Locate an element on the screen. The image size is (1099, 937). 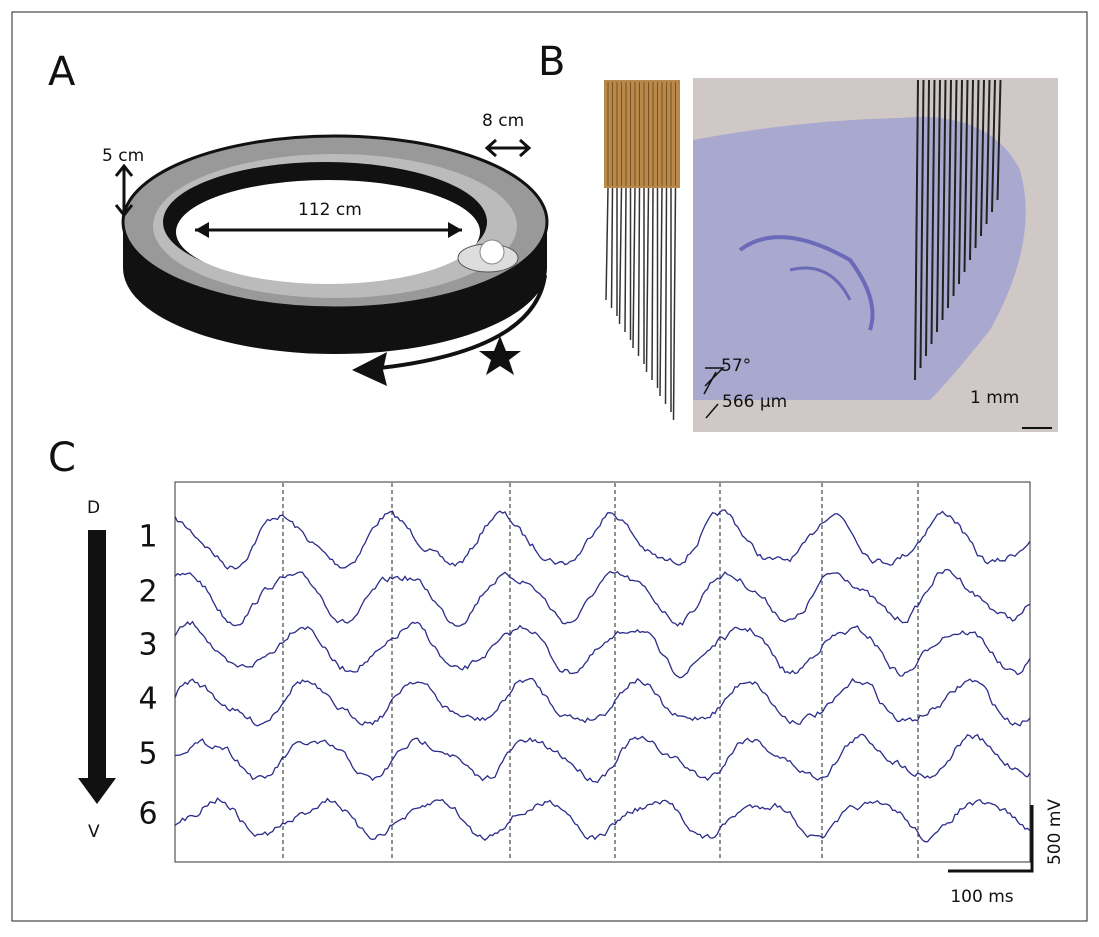
ventral-label: V is located at coordinates (94, 832).